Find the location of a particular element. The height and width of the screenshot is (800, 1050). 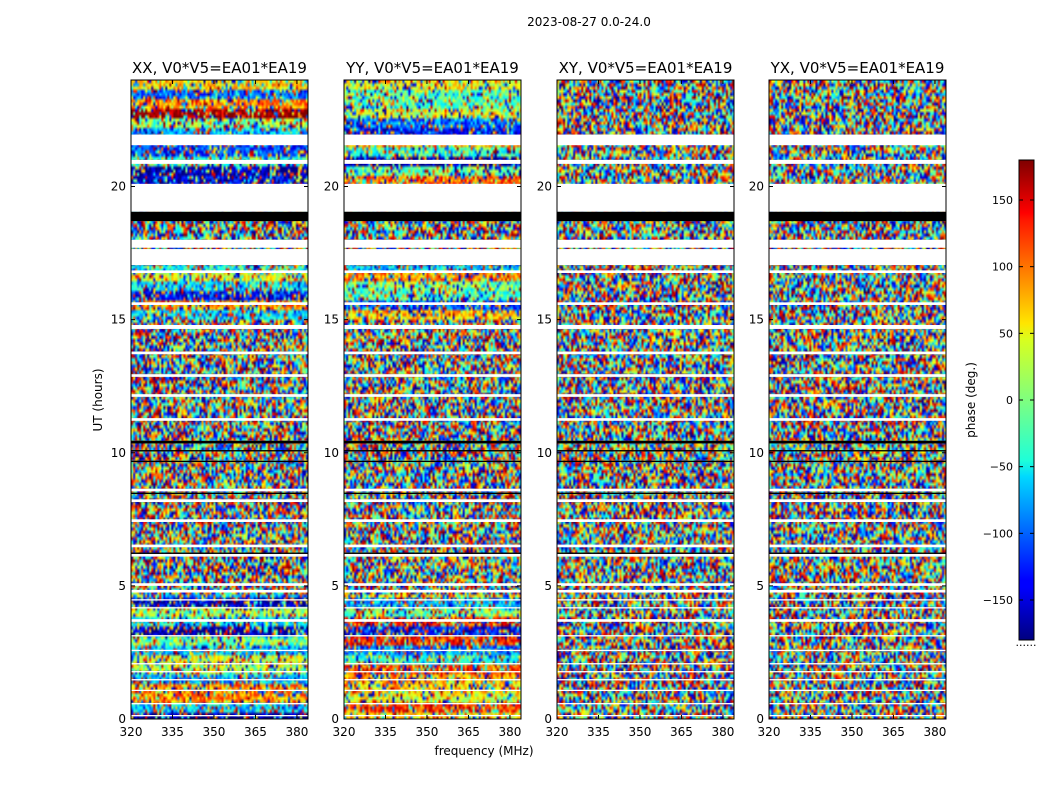

y-tick-label: 20 is located at coordinates (331, 187).